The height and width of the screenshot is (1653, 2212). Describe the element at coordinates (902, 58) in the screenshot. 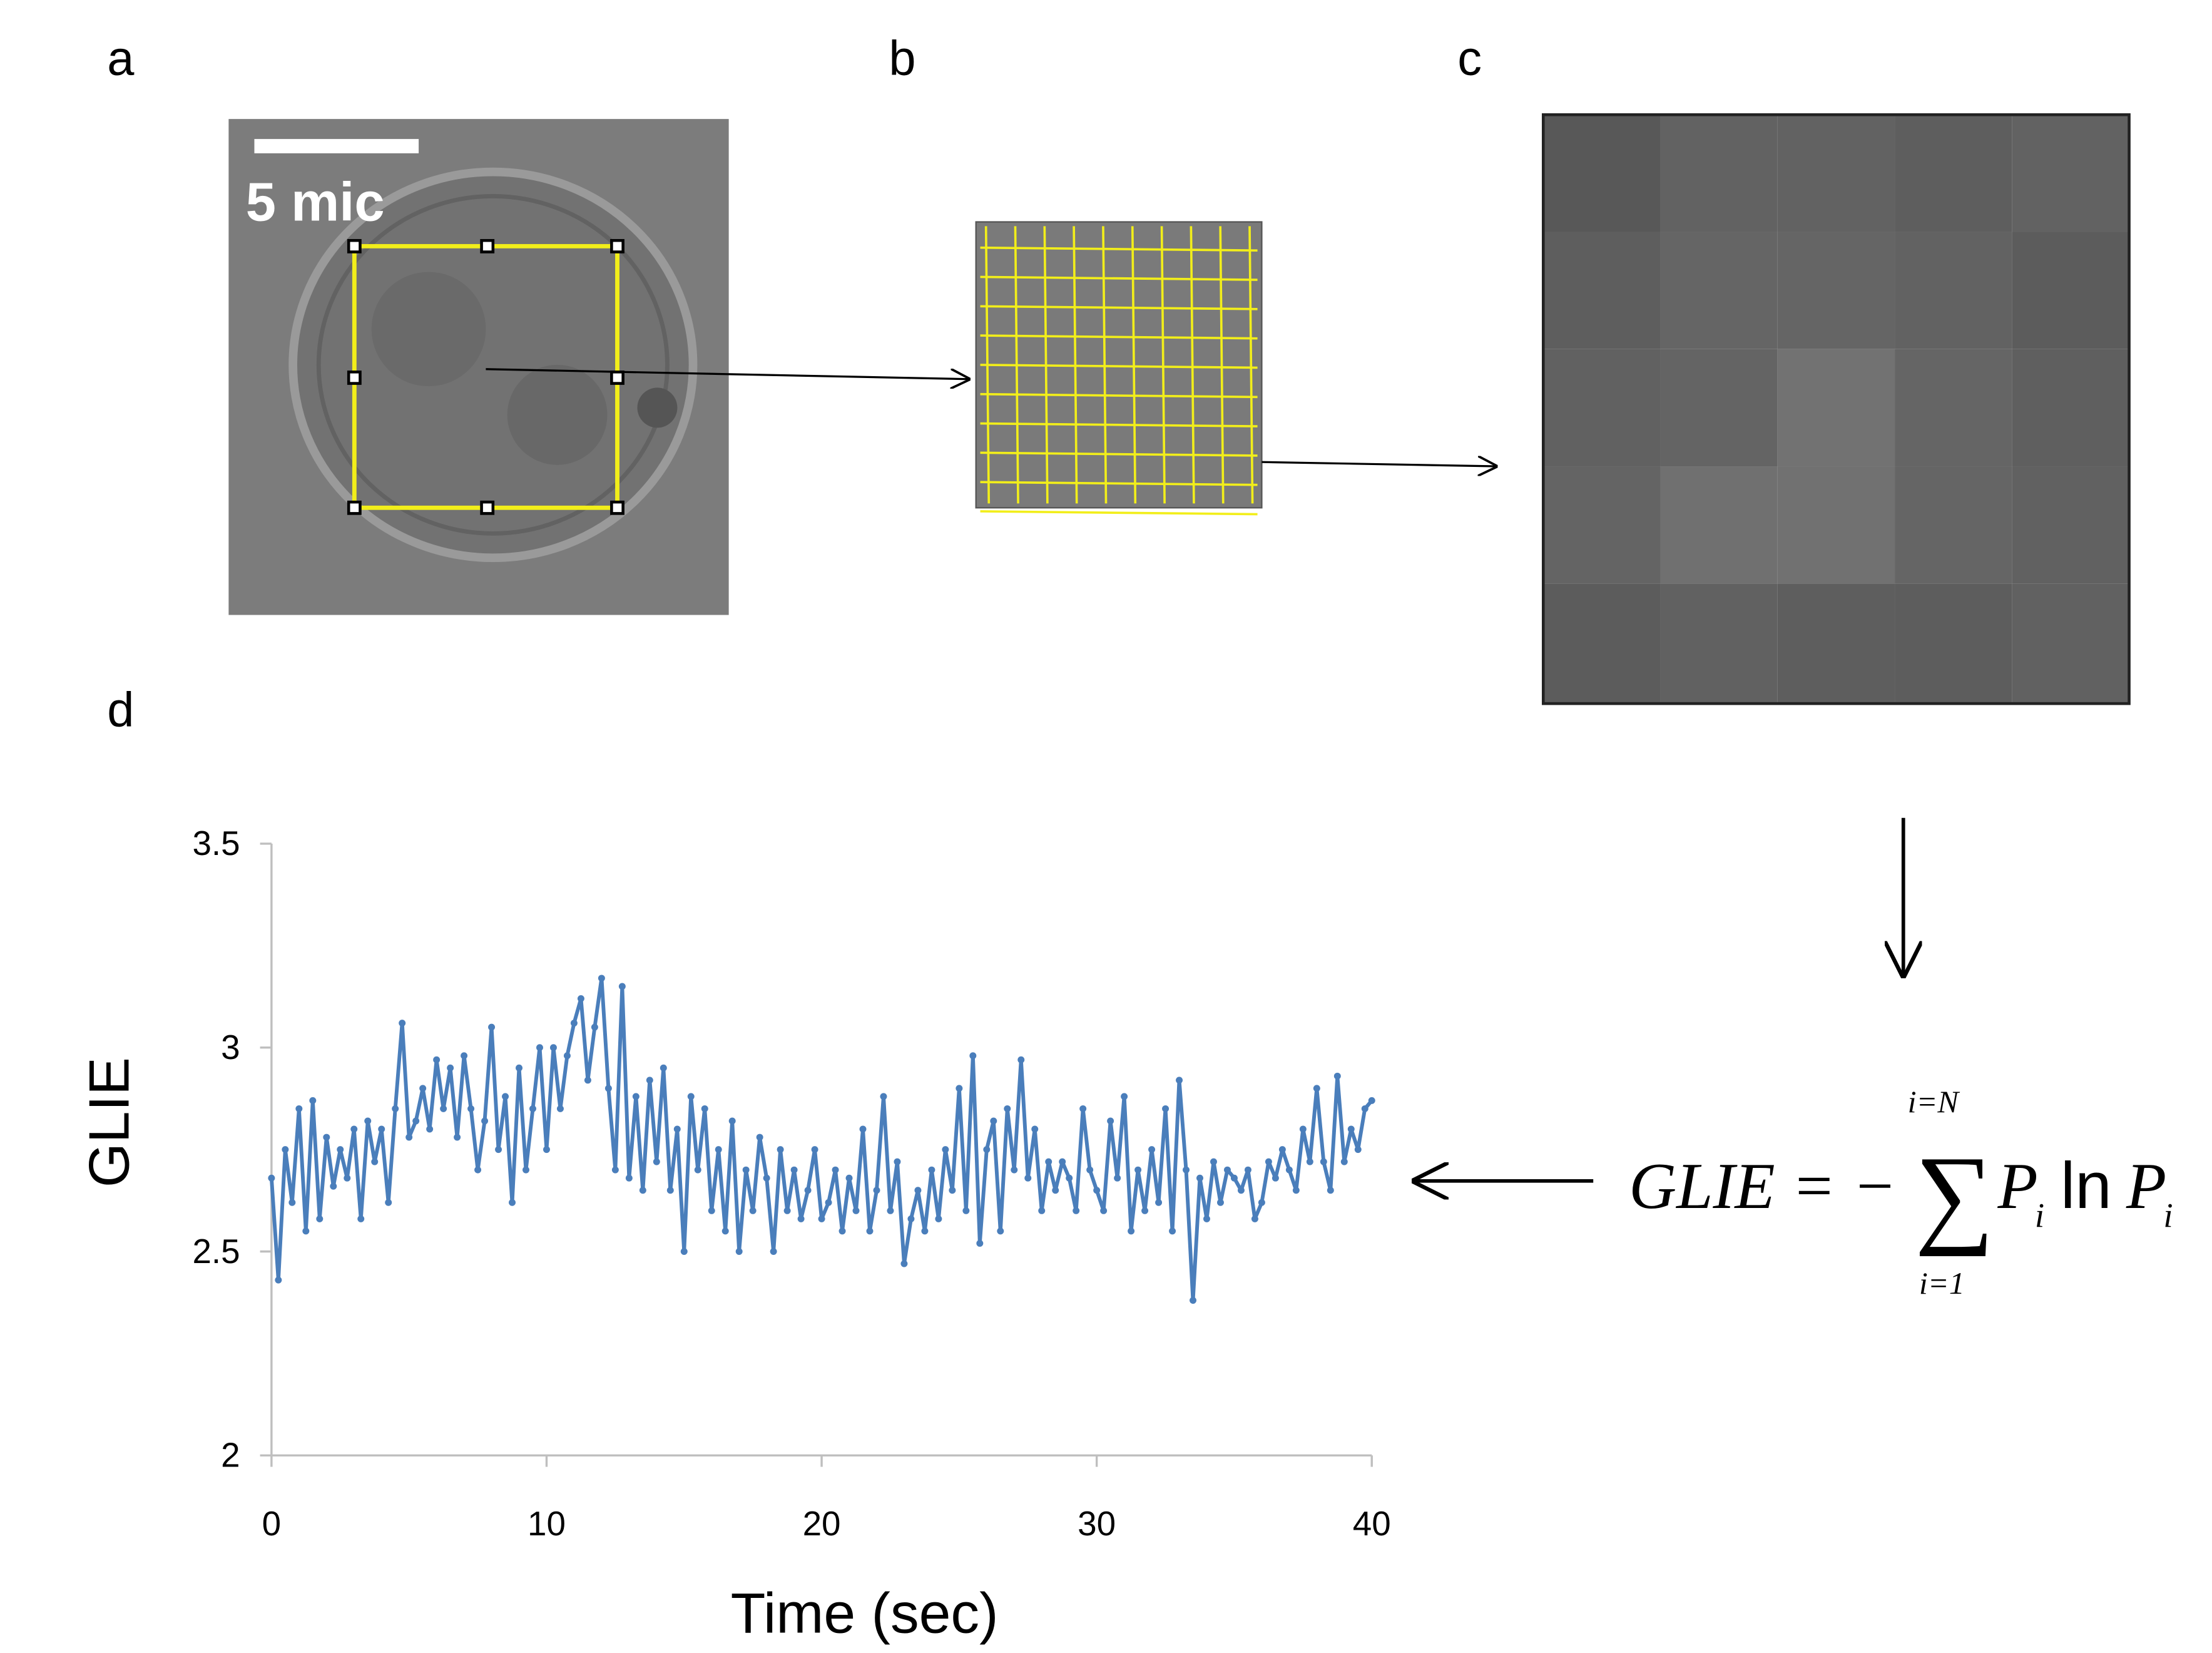

I see `panel-label: b` at that location.